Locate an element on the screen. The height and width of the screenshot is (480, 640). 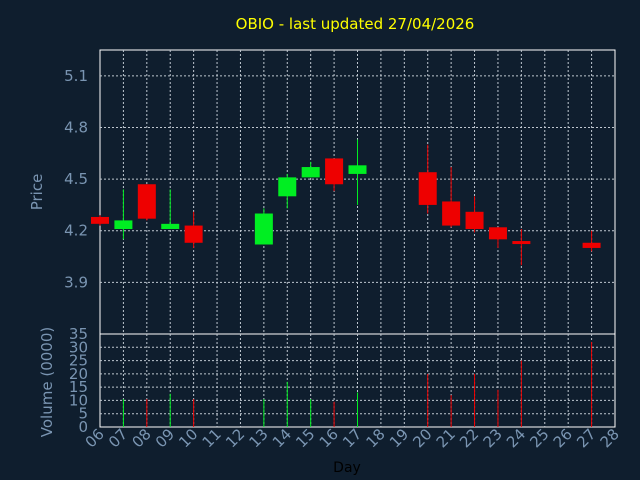
volume-tick-label: 10 is located at coordinates (78, 400).